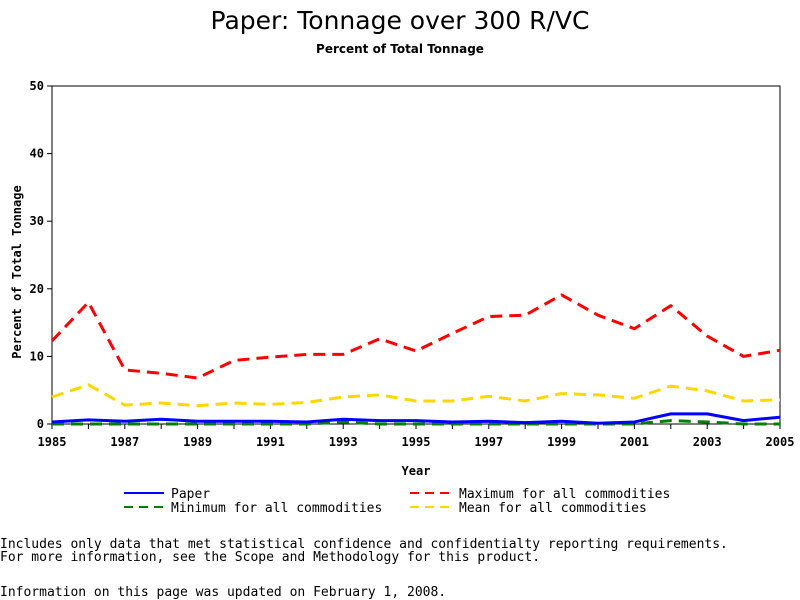 The image size is (800, 600). I want to click on series-line-minimum-for-all-commodities, so click(416, 422).